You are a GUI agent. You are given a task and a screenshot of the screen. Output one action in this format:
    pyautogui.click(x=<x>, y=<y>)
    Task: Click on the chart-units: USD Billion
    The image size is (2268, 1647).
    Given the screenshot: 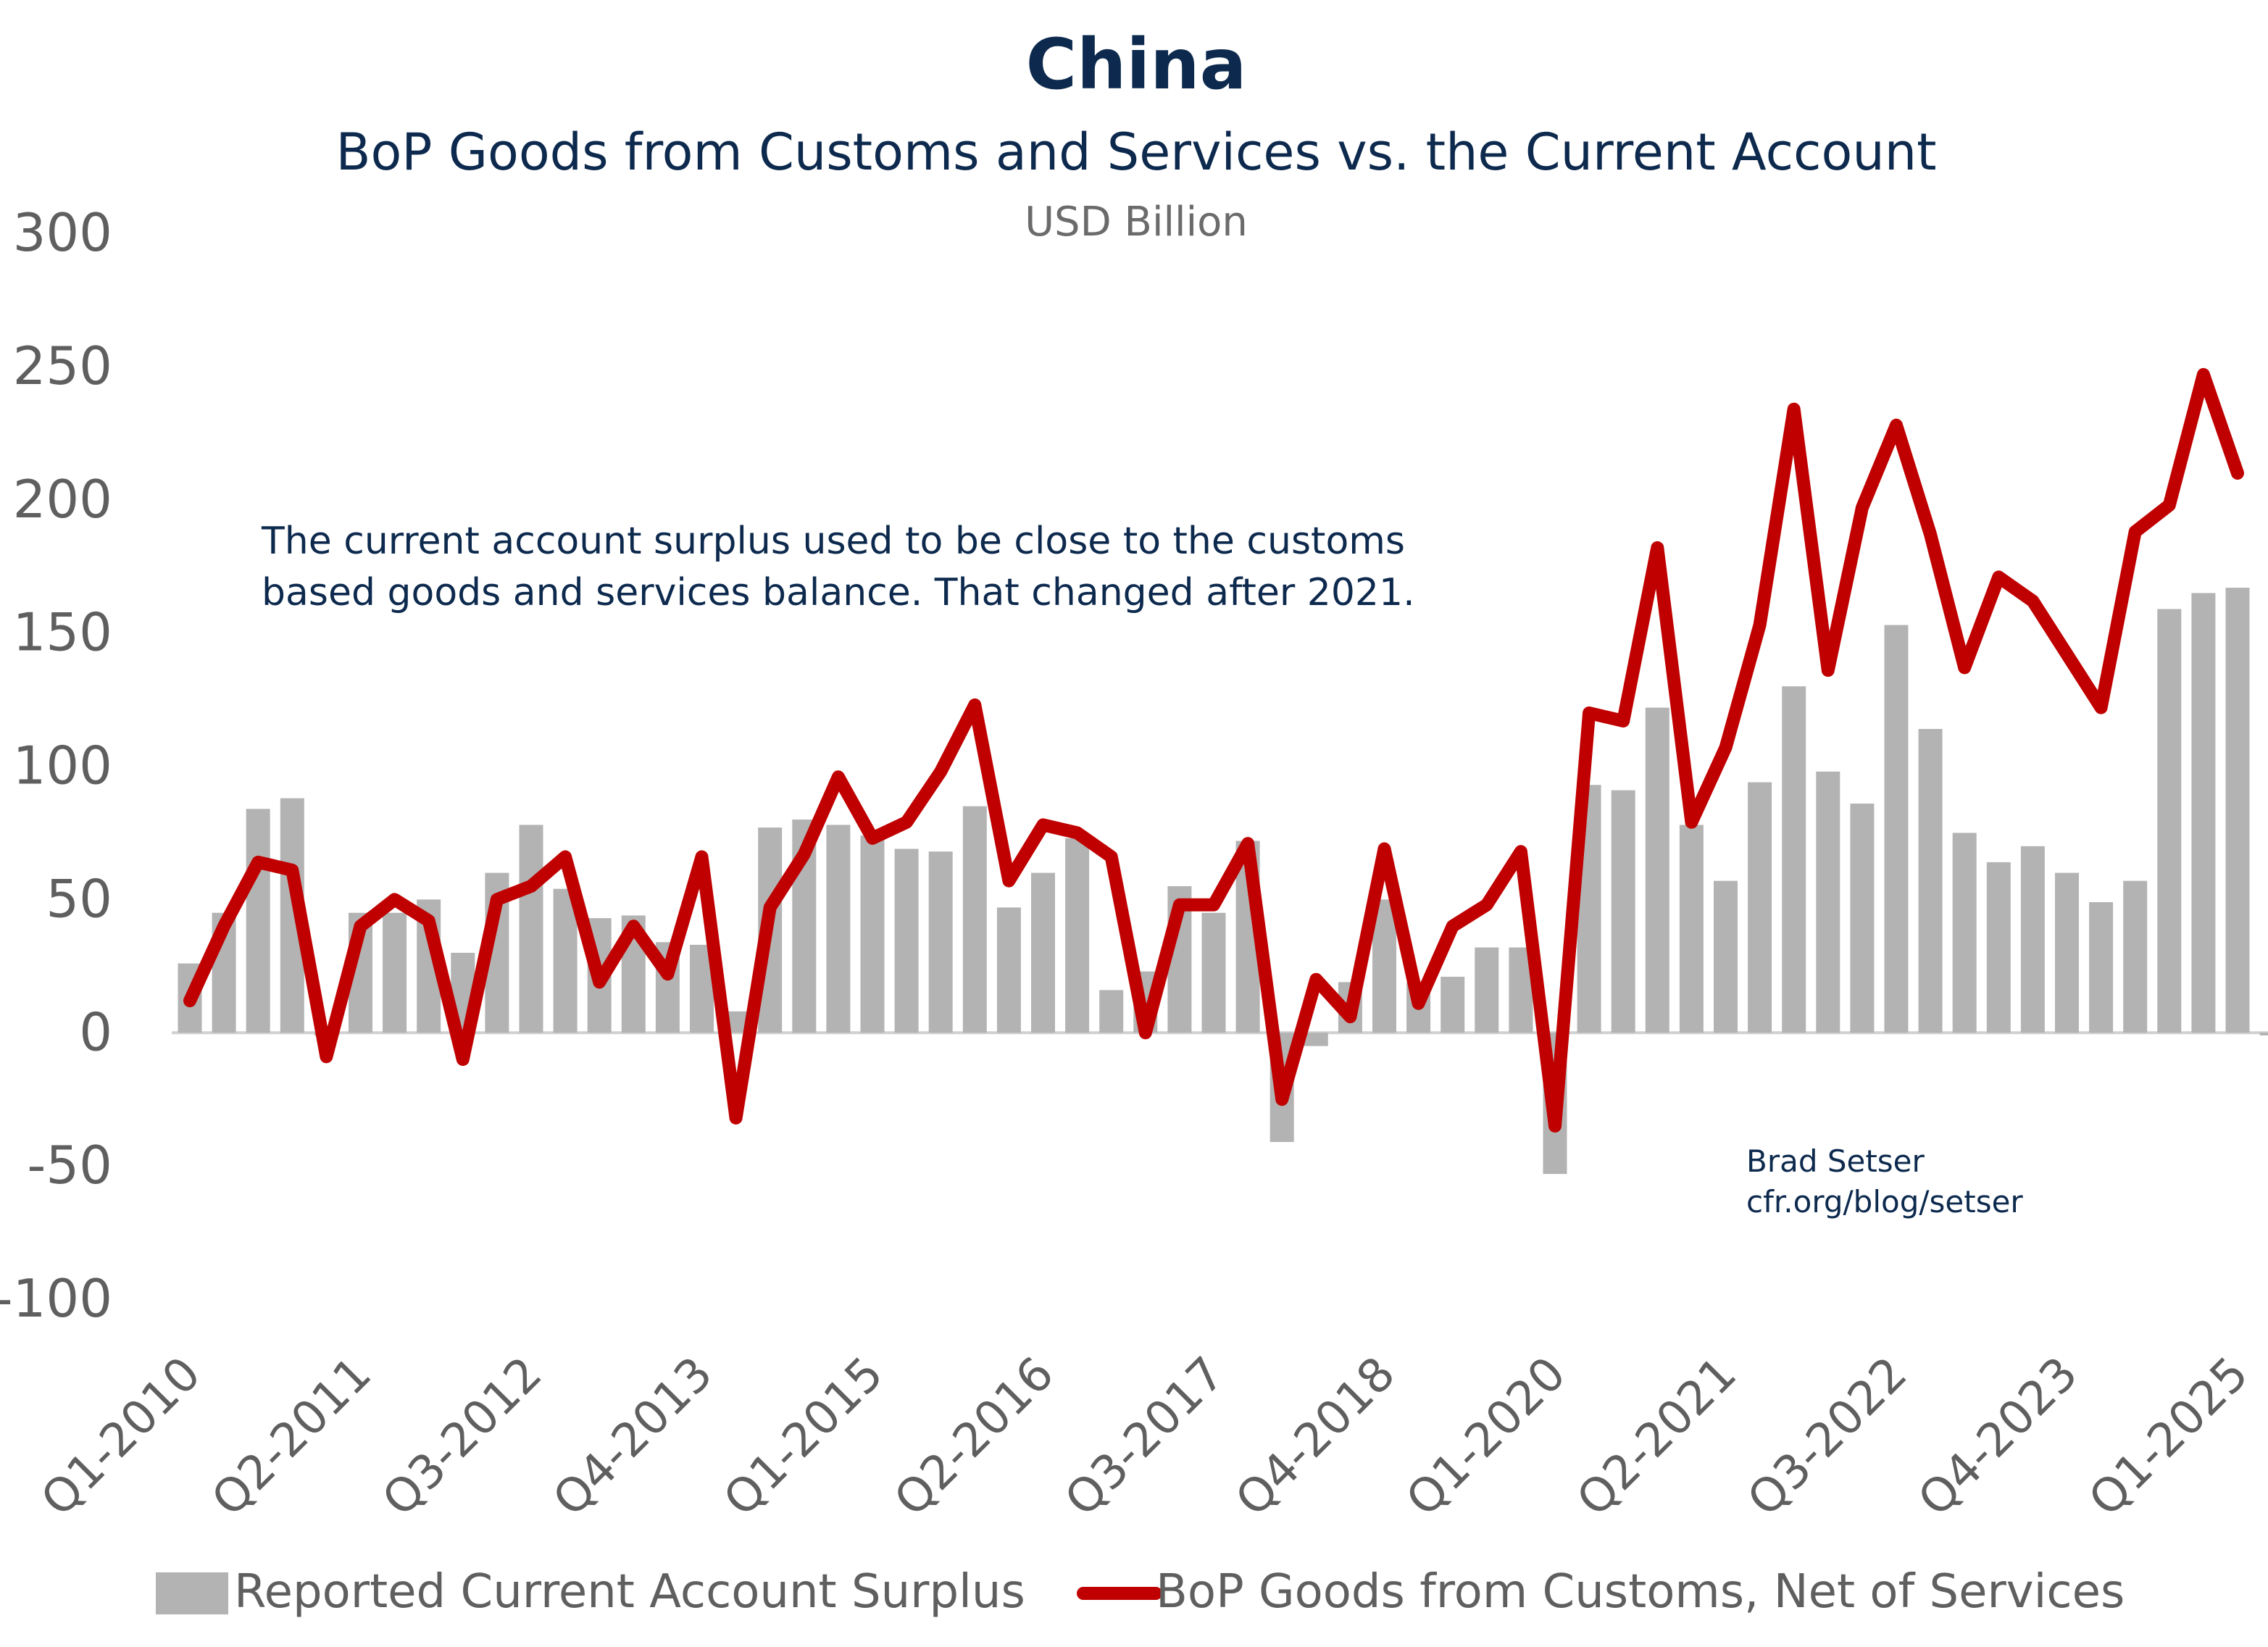 What is the action you would take?
    pyautogui.click(x=1137, y=222)
    